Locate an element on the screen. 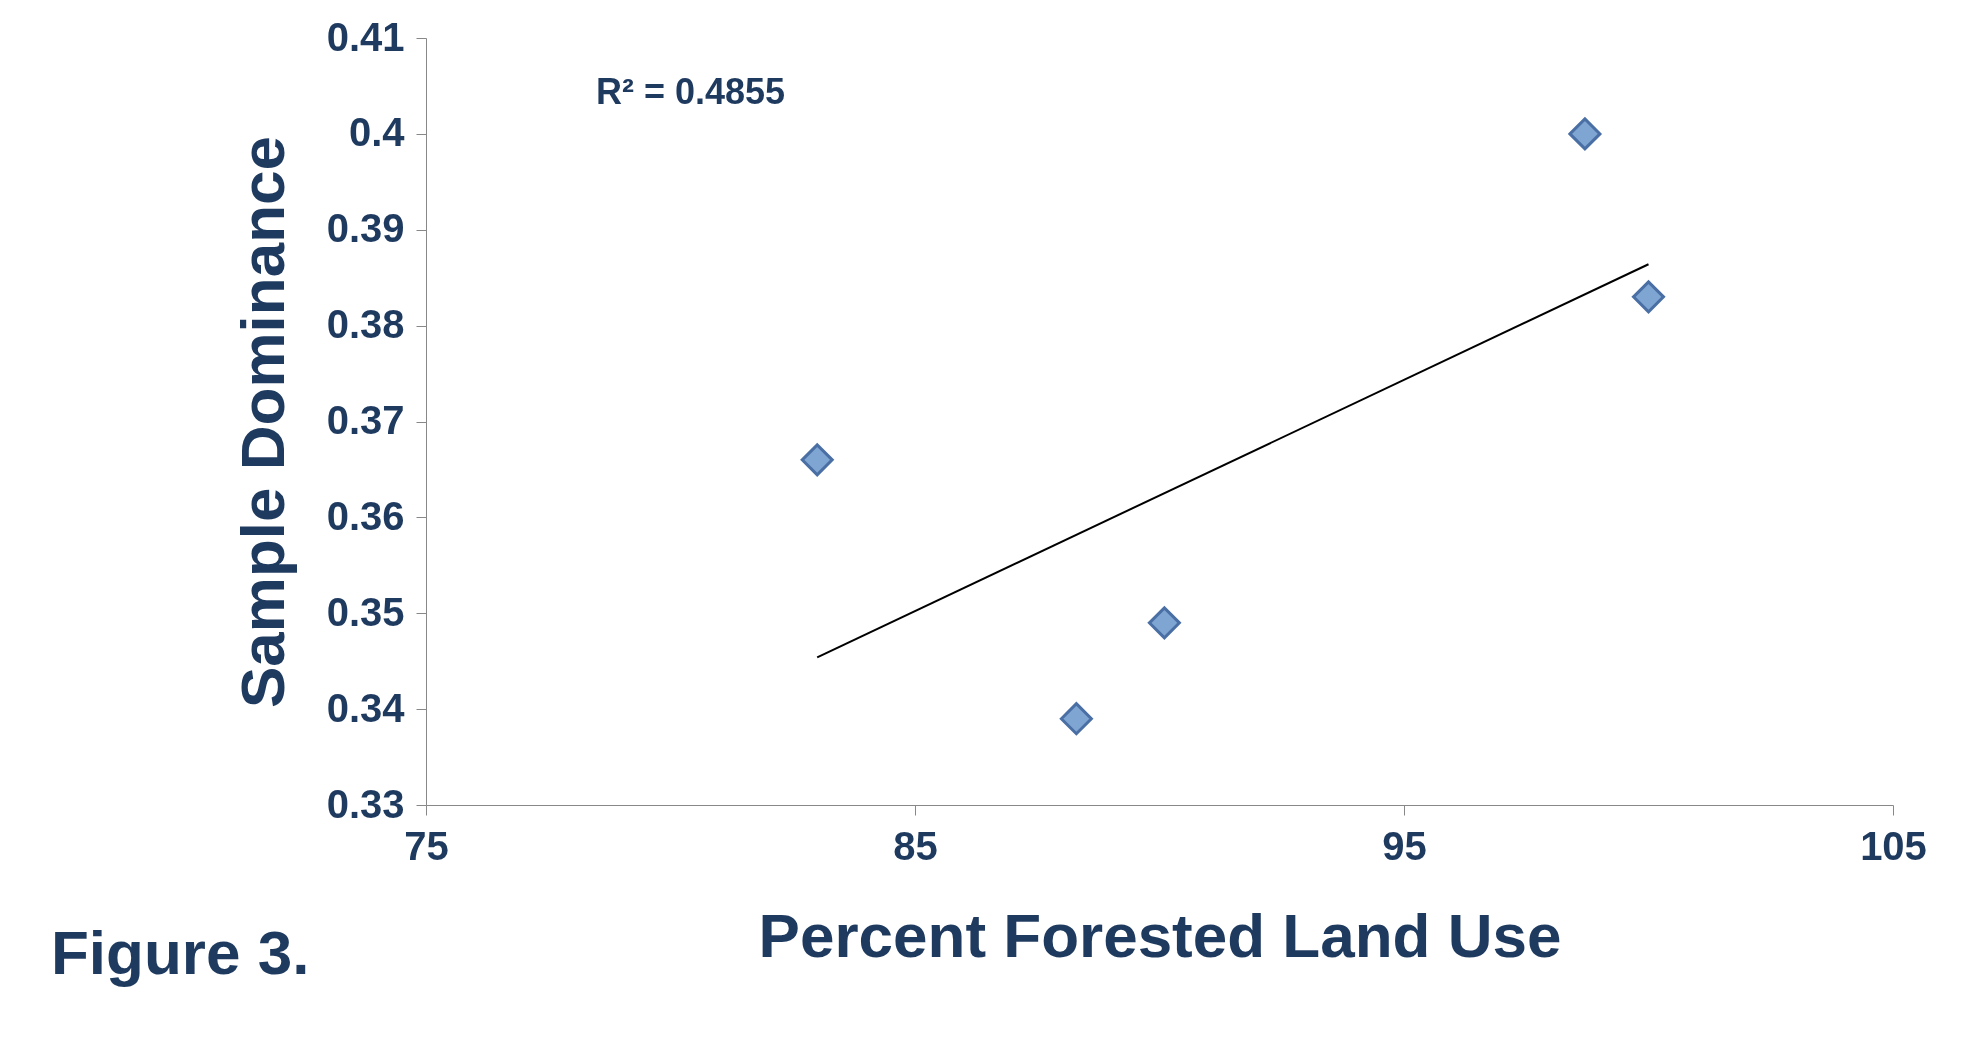 The height and width of the screenshot is (1040, 1982). x-tick-label: 105 is located at coordinates (1893, 845).